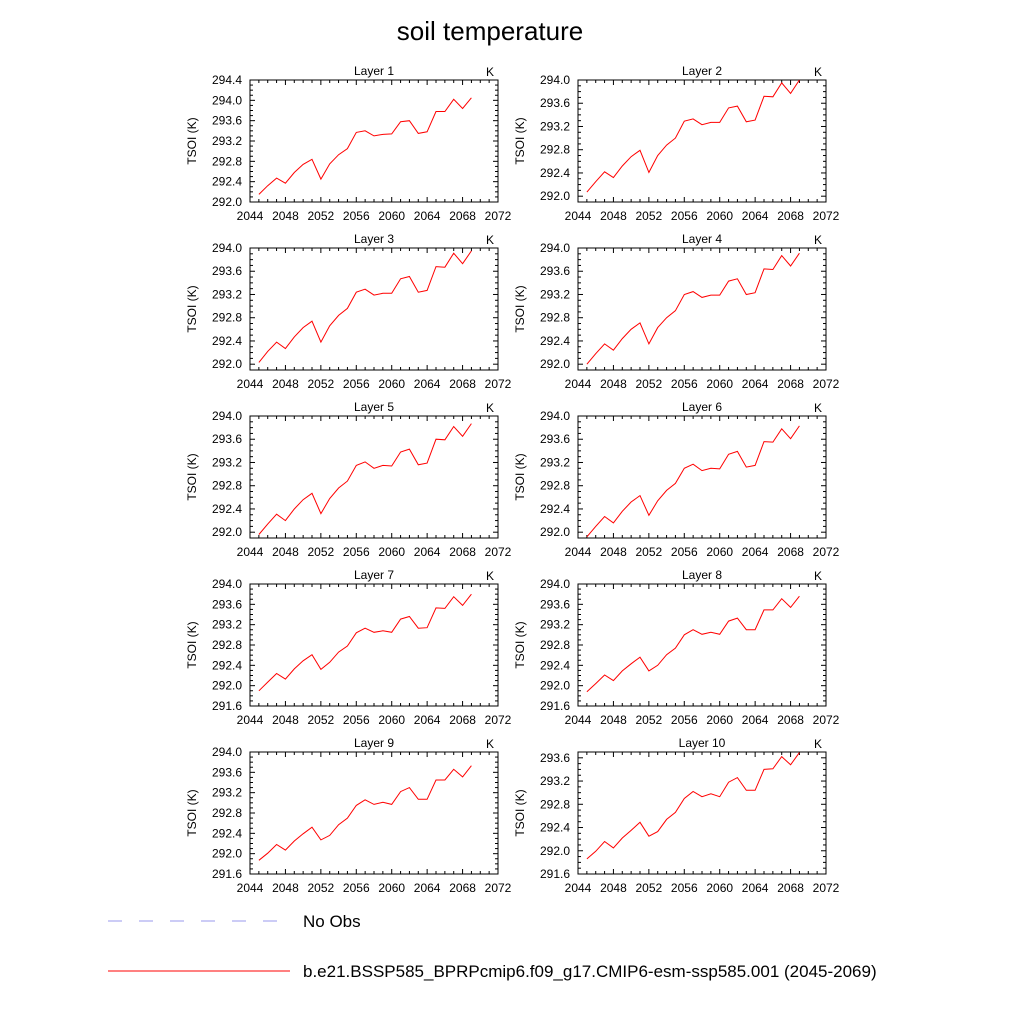  What do you see at coordinates (374, 743) in the screenshot?
I see `panel-title: Layer 9` at bounding box center [374, 743].